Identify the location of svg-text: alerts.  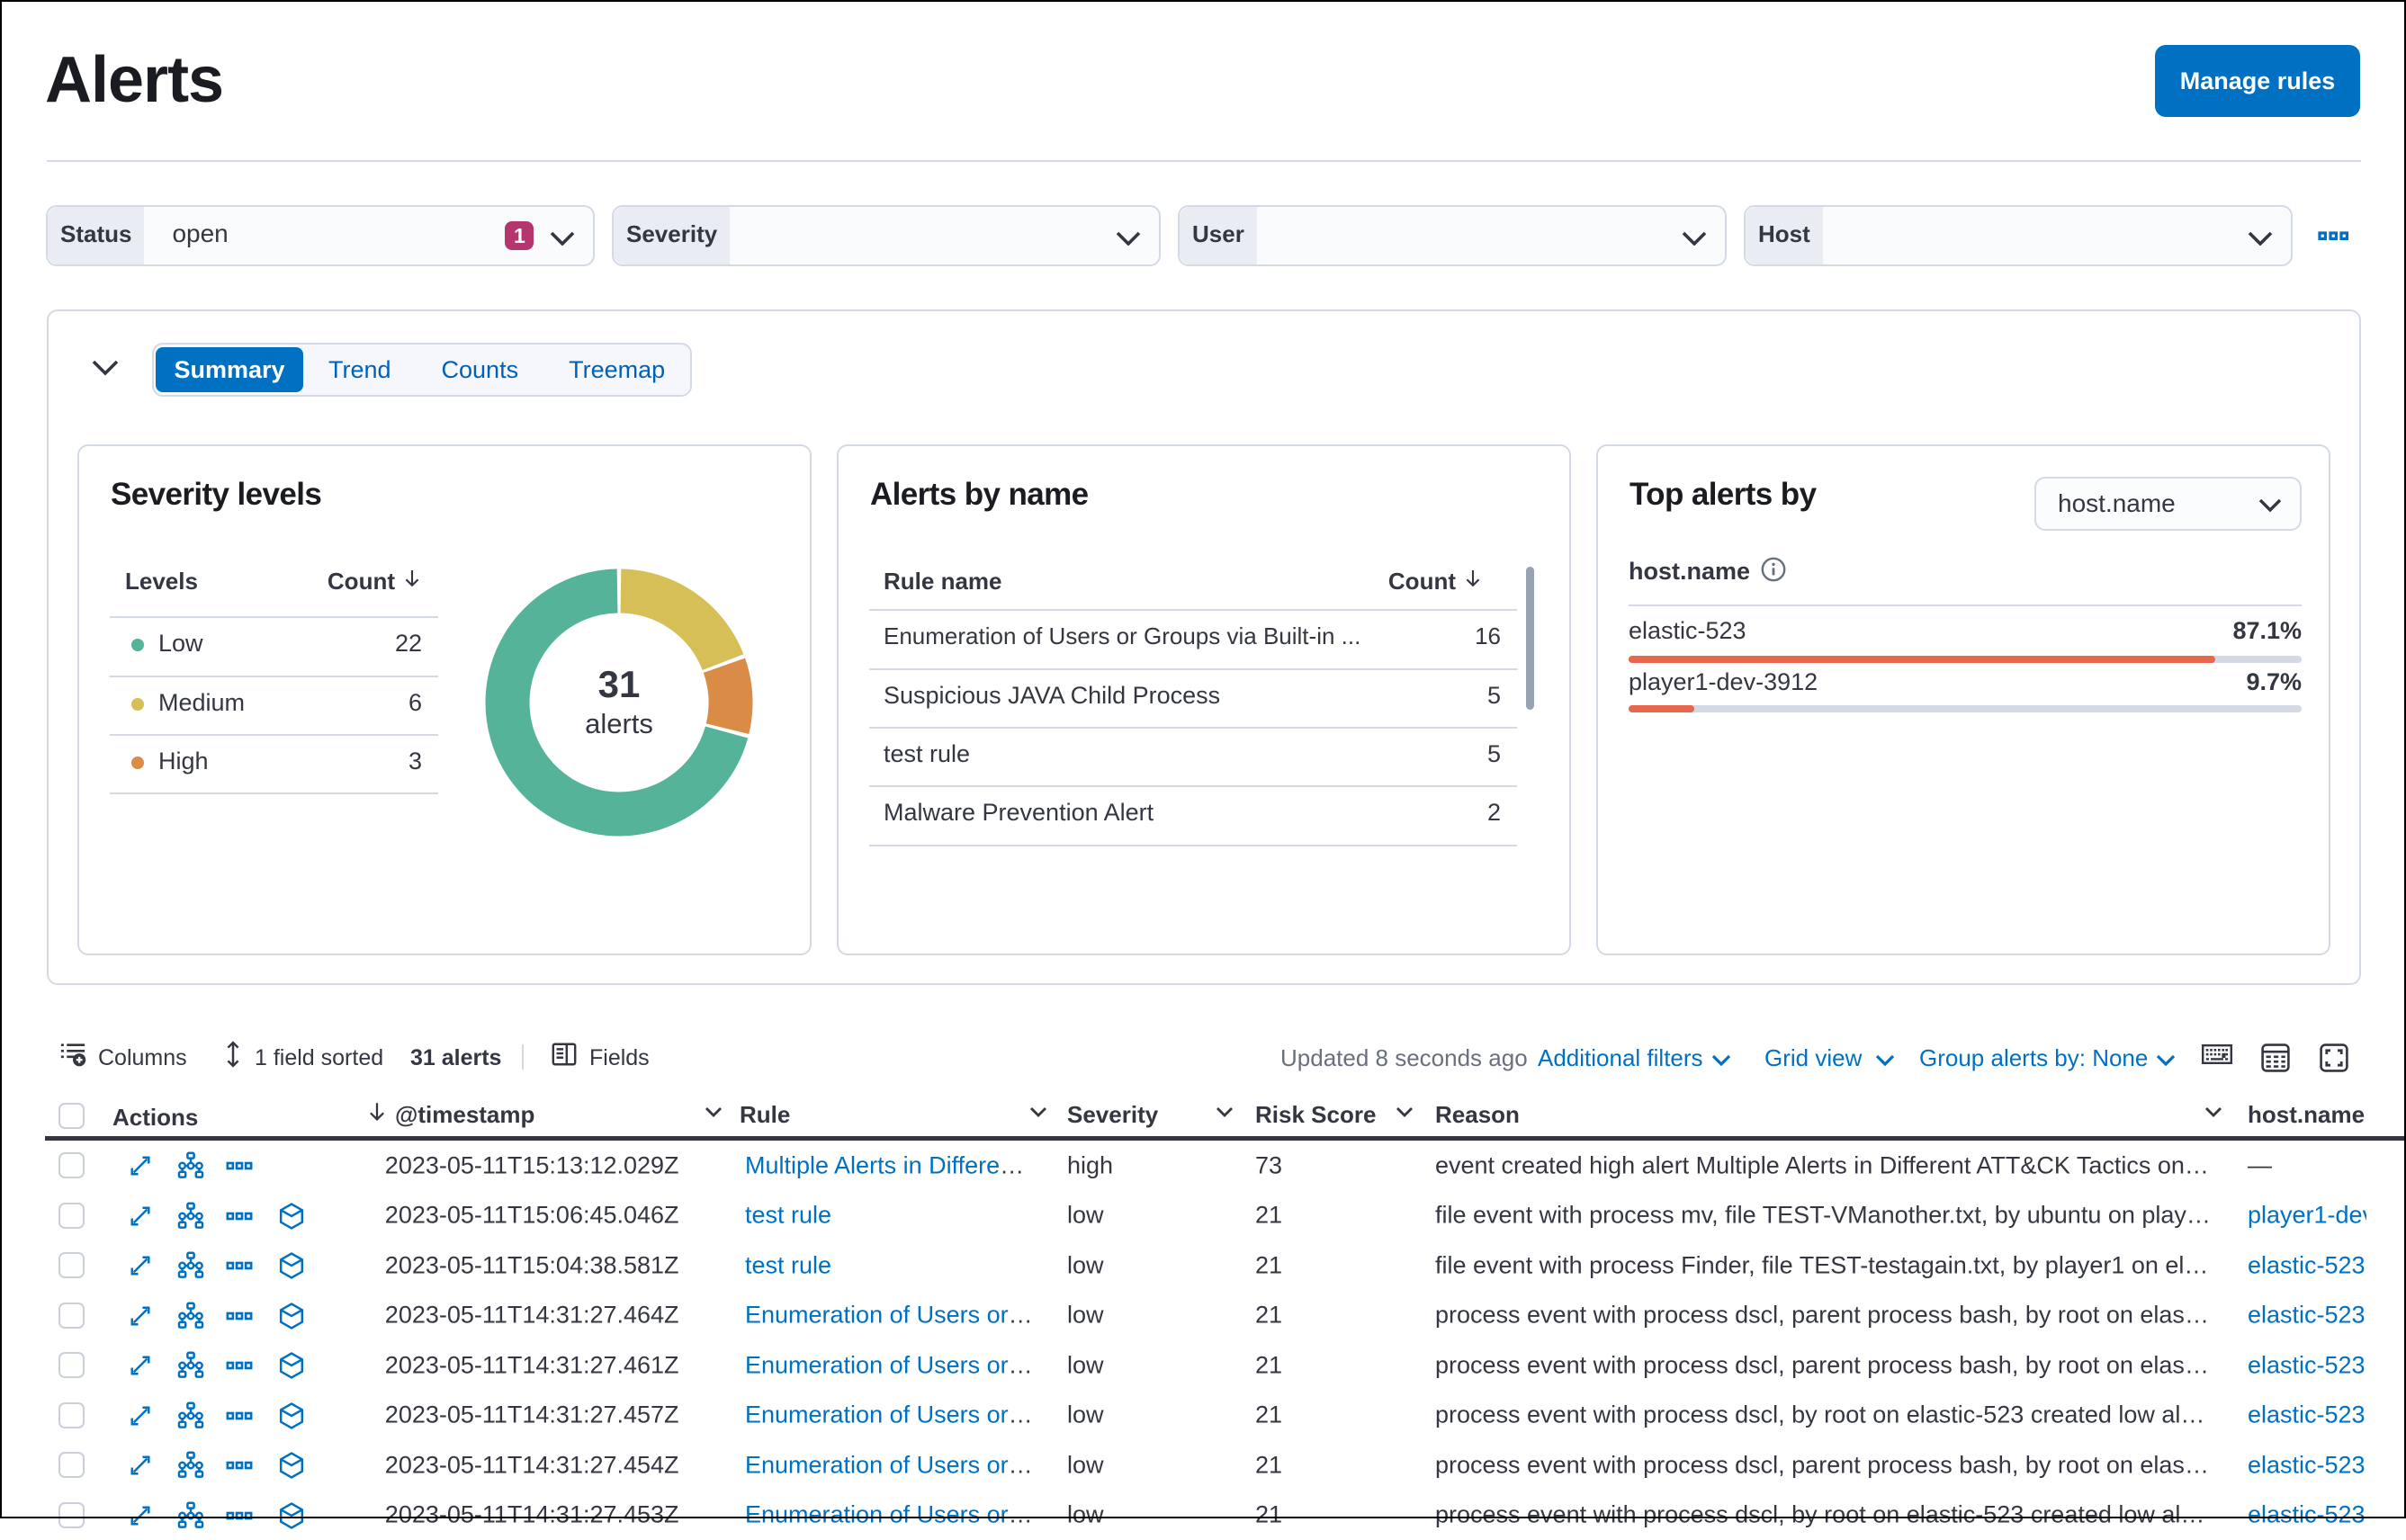
(619, 723).